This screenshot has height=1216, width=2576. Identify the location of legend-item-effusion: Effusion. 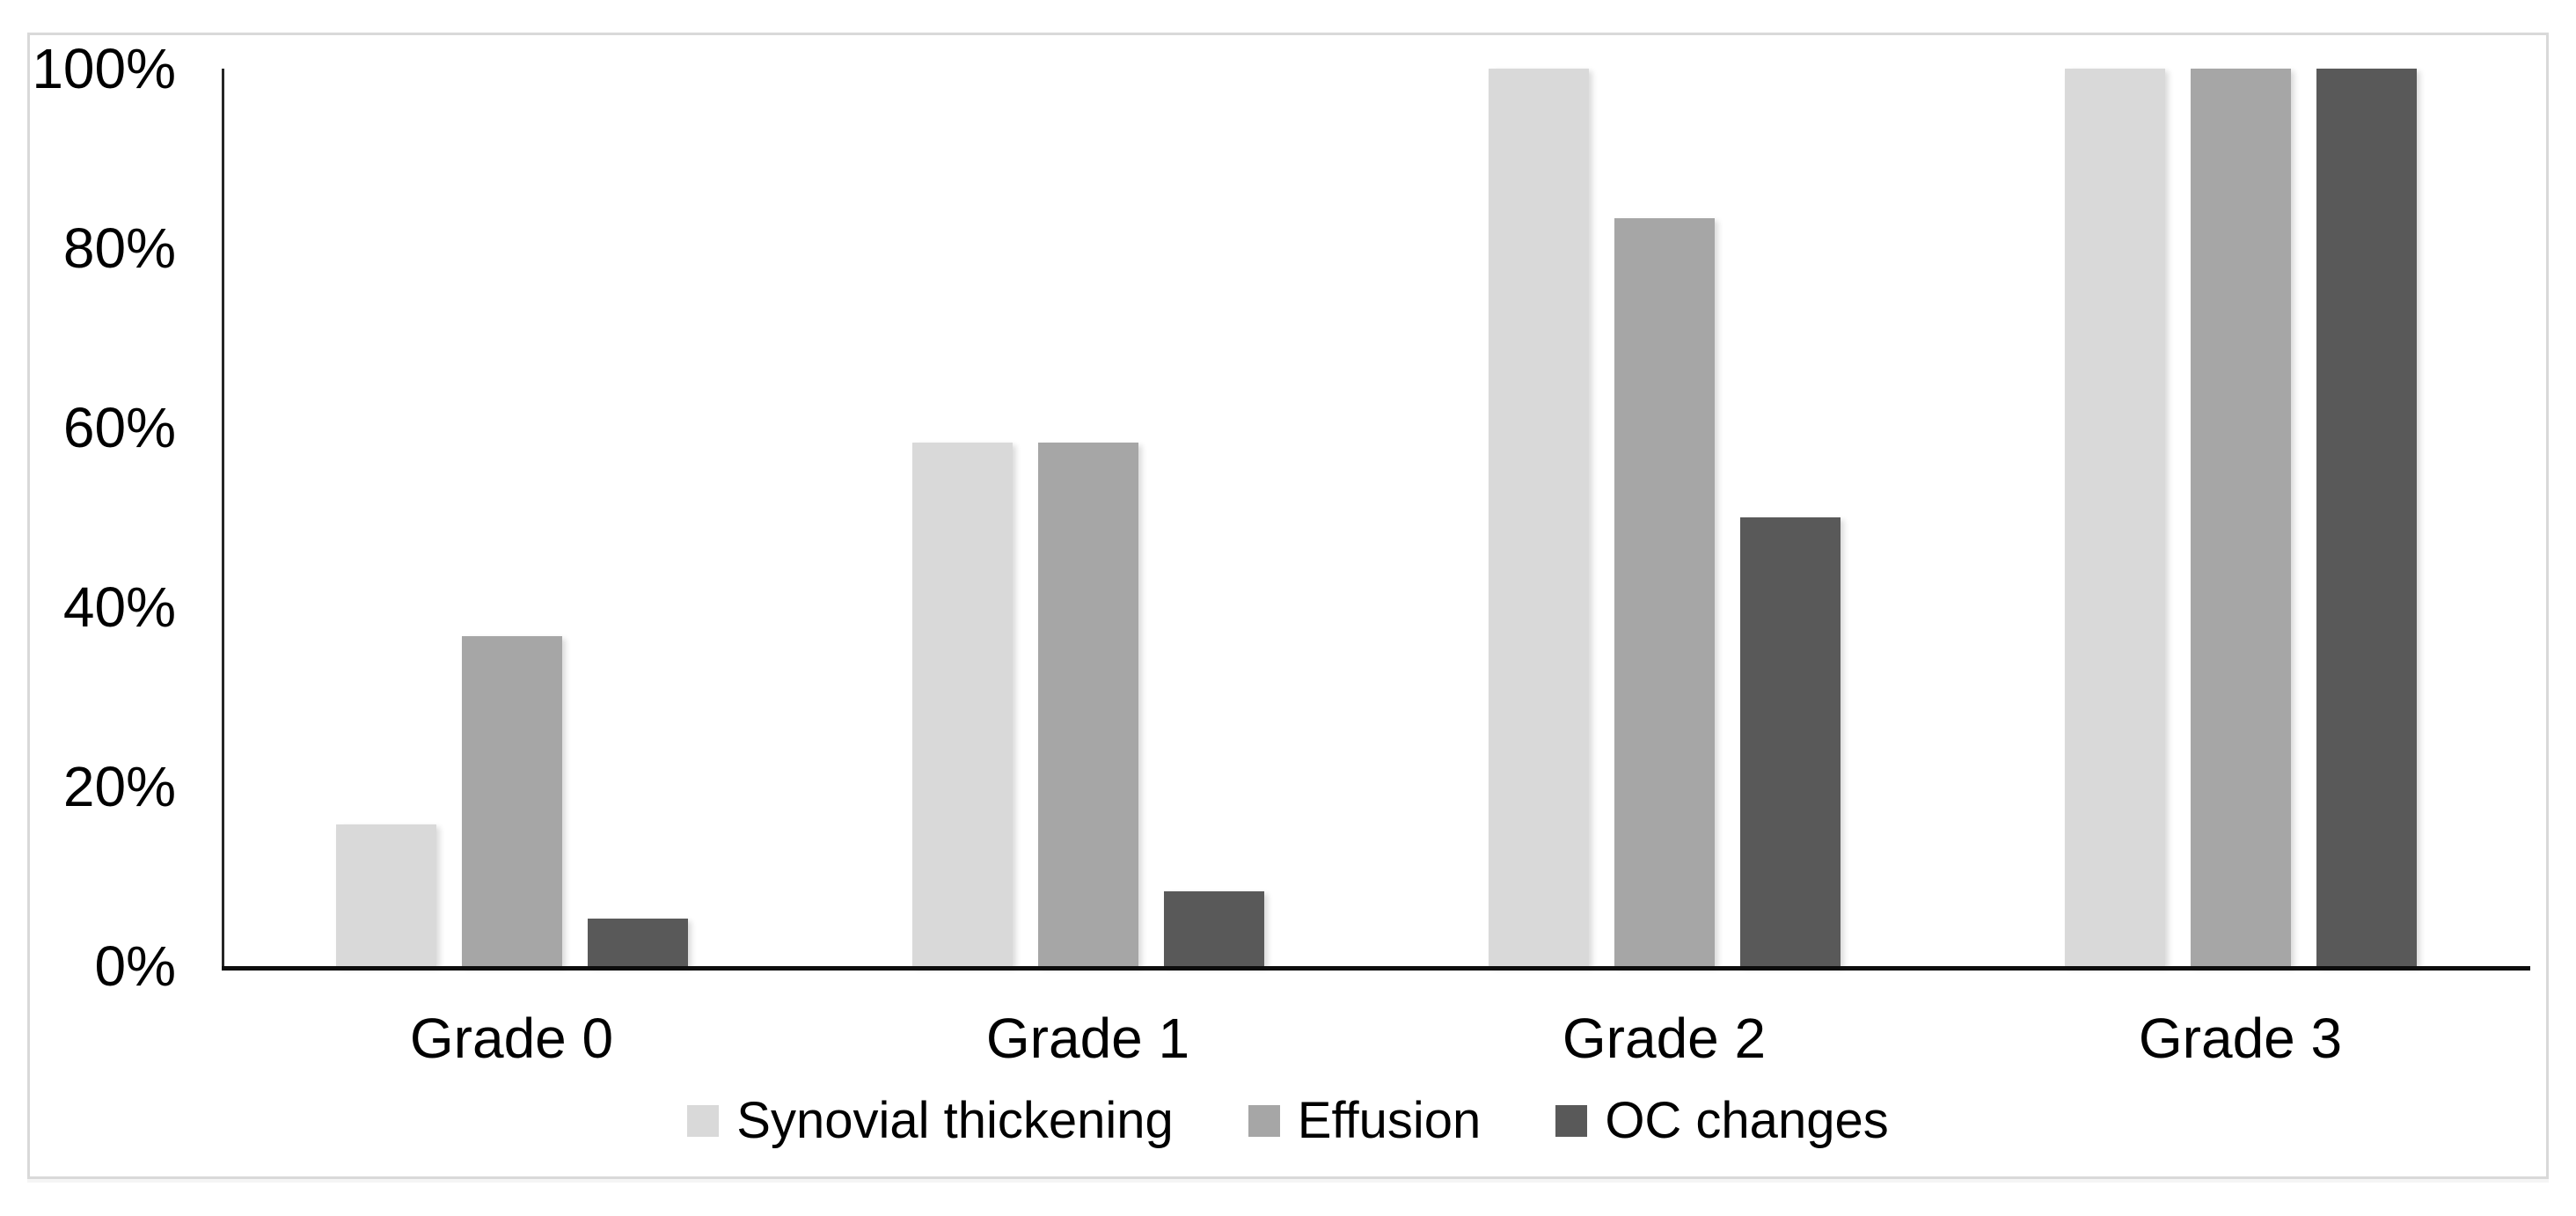
(1365, 1121).